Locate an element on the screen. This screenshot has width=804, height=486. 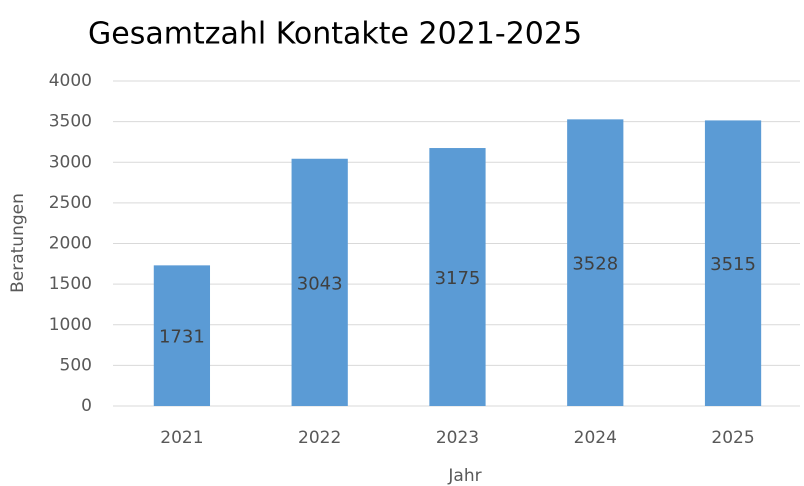
x-tick-label: 2022 is located at coordinates (319, 438).